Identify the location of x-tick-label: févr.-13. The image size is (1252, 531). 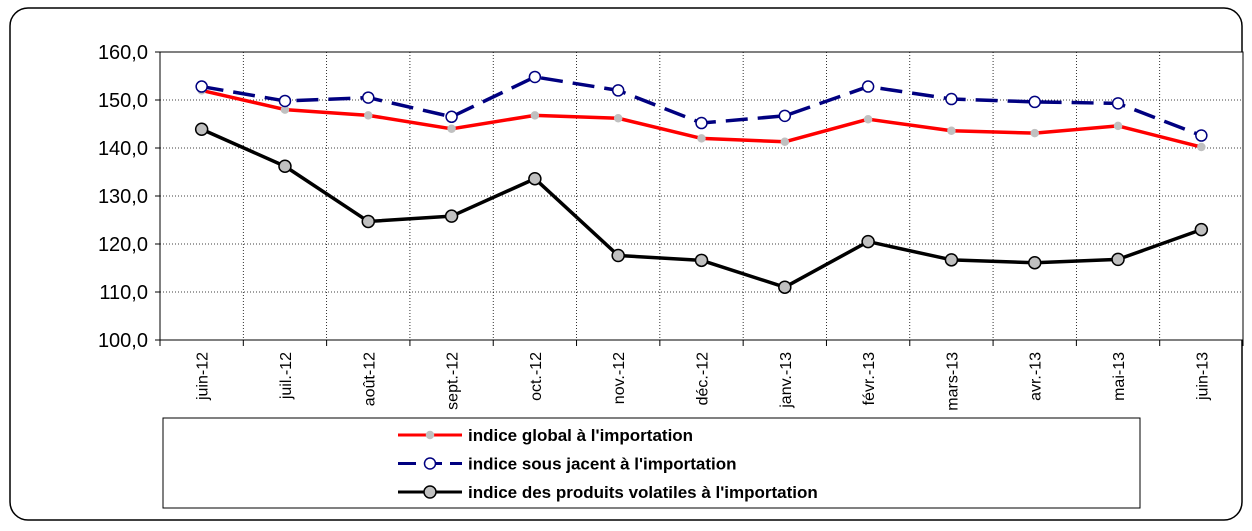
(869, 378).